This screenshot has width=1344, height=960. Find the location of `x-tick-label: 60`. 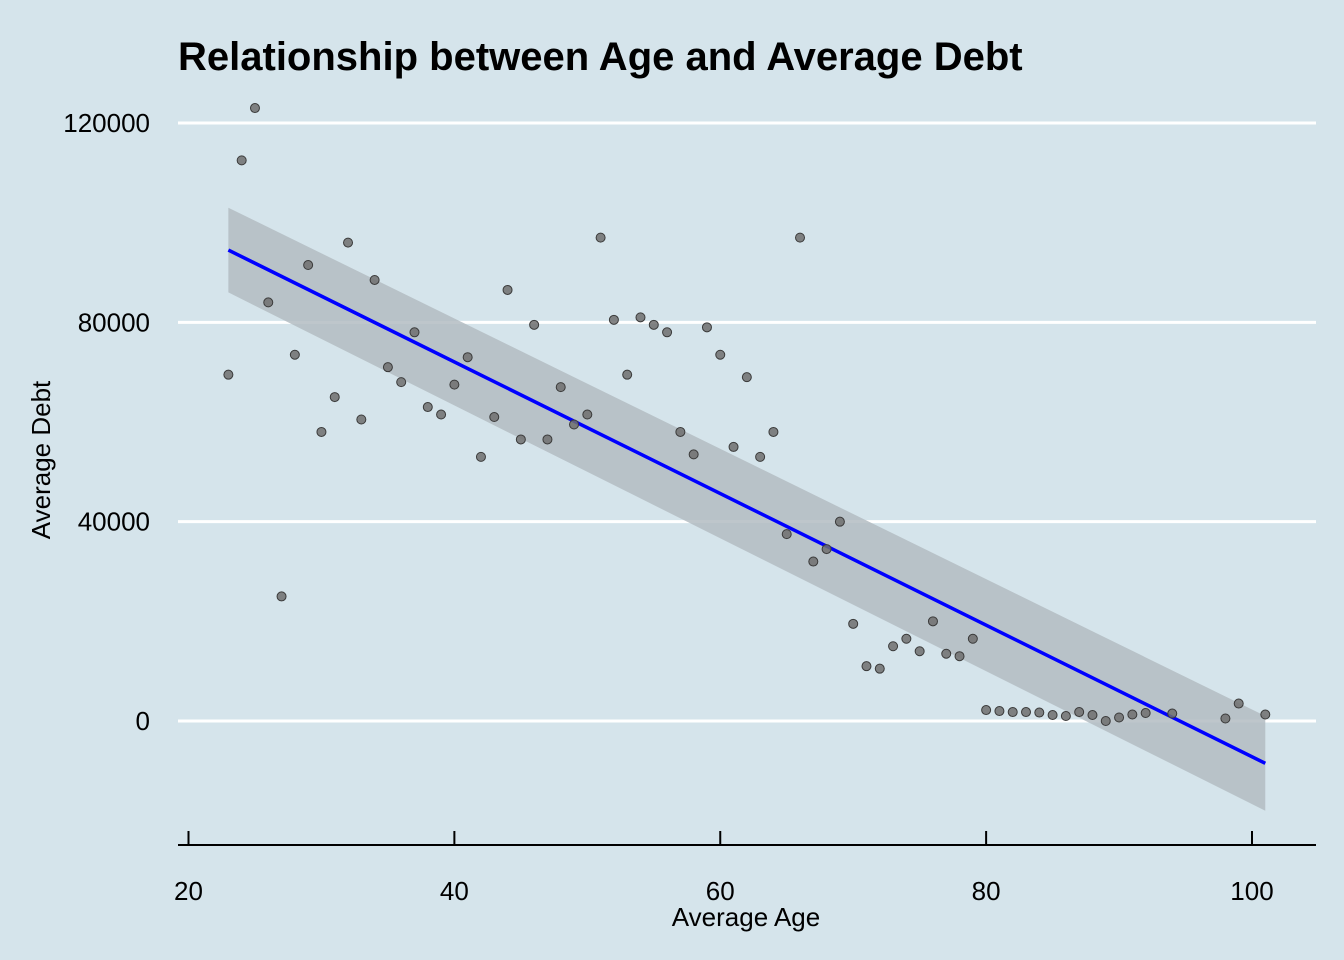

x-tick-label: 60 is located at coordinates (720, 891).